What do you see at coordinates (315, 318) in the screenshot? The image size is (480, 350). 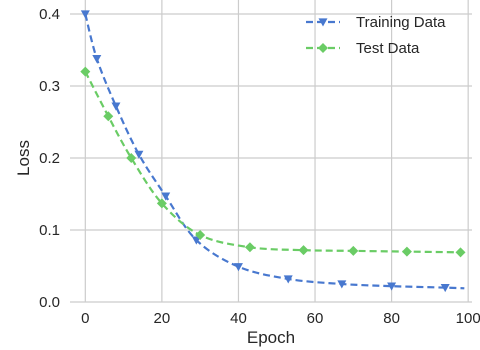 I see `x-tick-label: 60` at bounding box center [315, 318].